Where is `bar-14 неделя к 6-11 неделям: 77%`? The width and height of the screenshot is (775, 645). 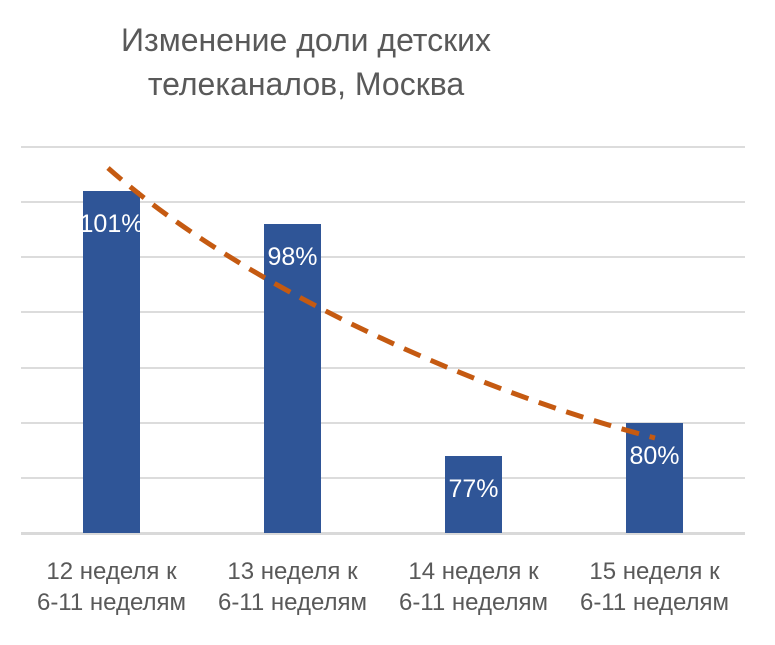 bar-14 неделя к 6-11 неделям: 77% is located at coordinates (473, 494).